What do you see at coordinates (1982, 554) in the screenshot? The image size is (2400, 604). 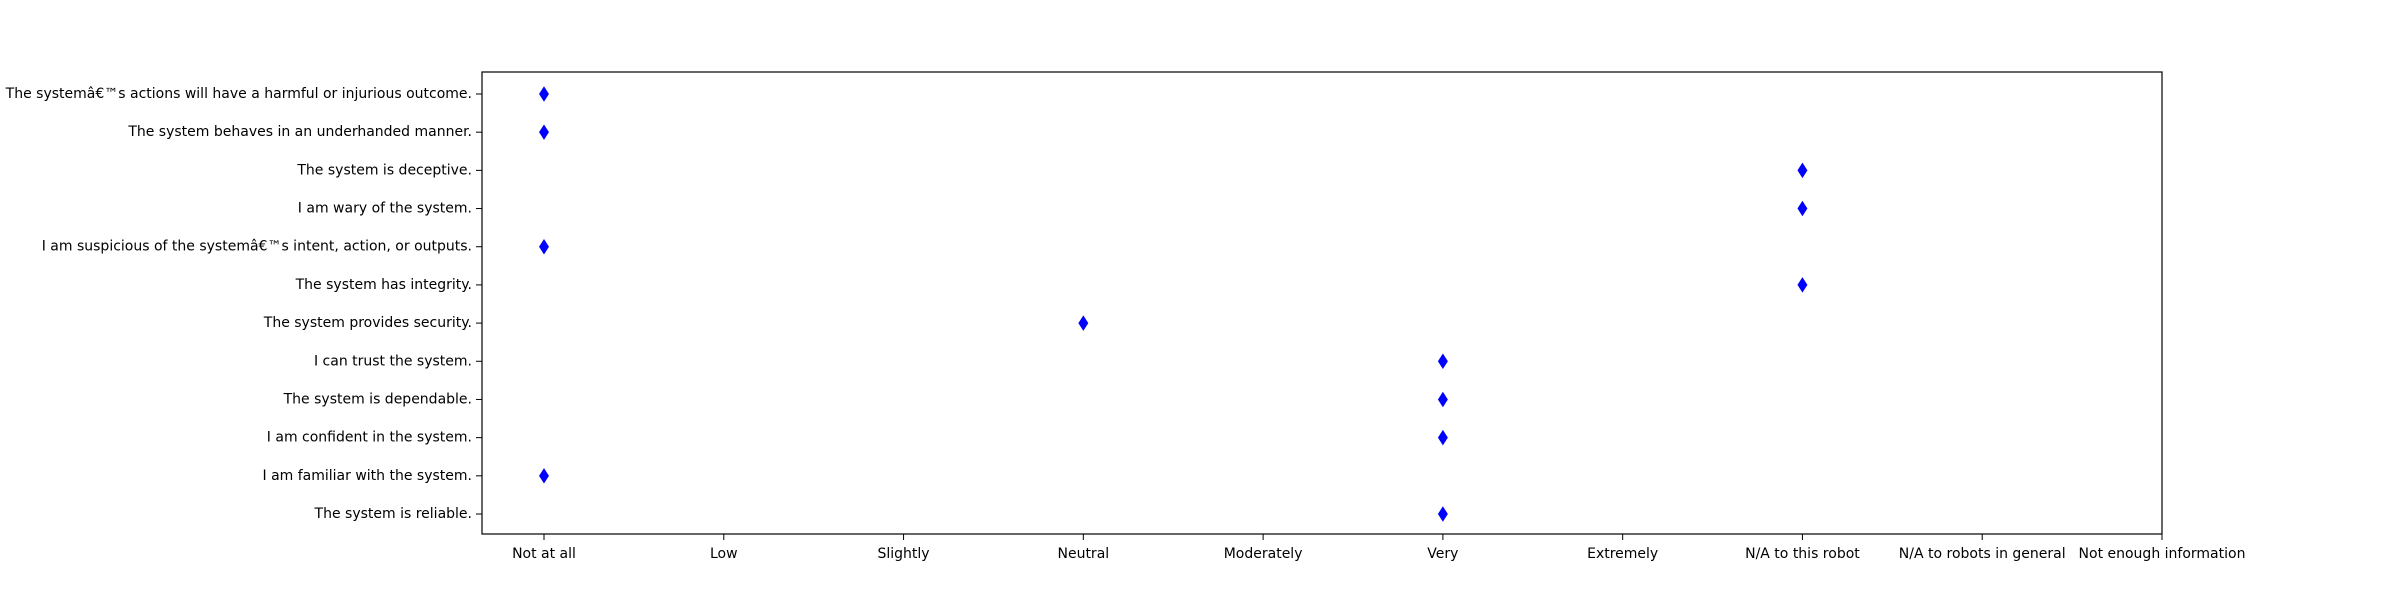 I see `x-tick-label: N/A to robots in general` at bounding box center [1982, 554].